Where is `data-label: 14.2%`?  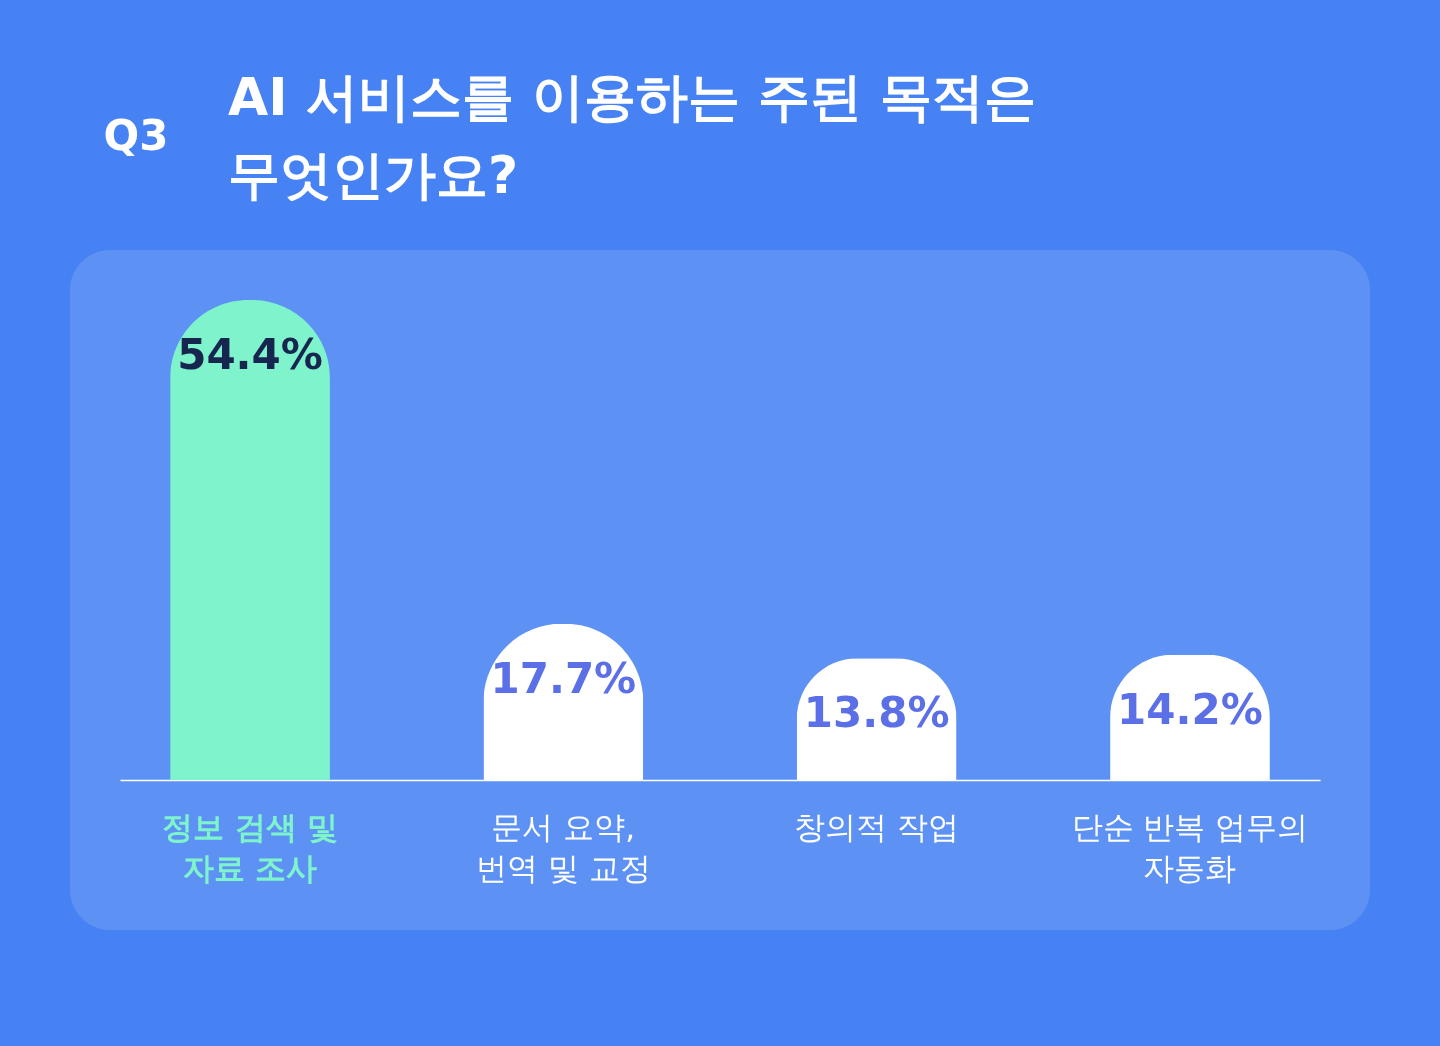
data-label: 14.2% is located at coordinates (1190, 709).